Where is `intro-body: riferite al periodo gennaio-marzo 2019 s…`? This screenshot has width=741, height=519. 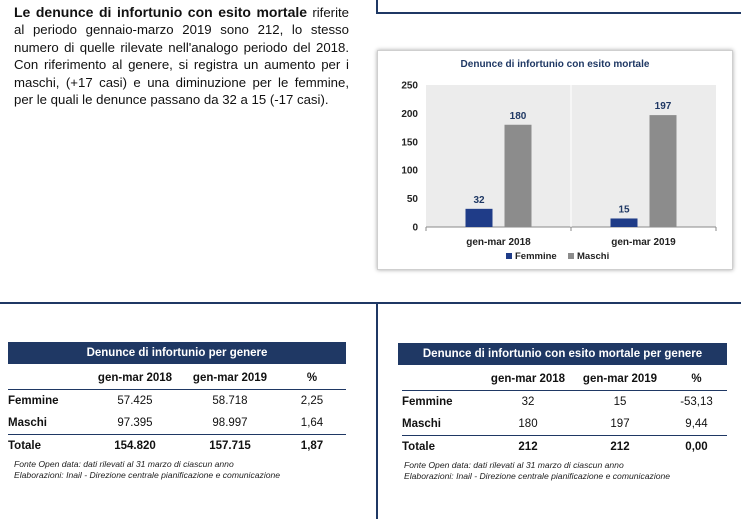 intro-body: riferite al periodo gennaio-marzo 2019 s… is located at coordinates (181, 56).